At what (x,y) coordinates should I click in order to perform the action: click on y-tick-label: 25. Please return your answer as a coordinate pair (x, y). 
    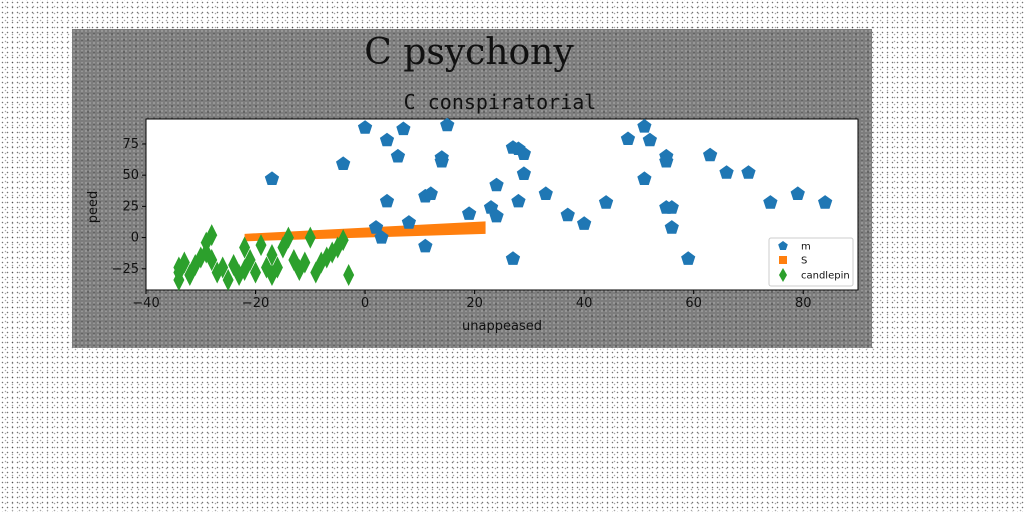
    Looking at the image, I should click on (130, 206).